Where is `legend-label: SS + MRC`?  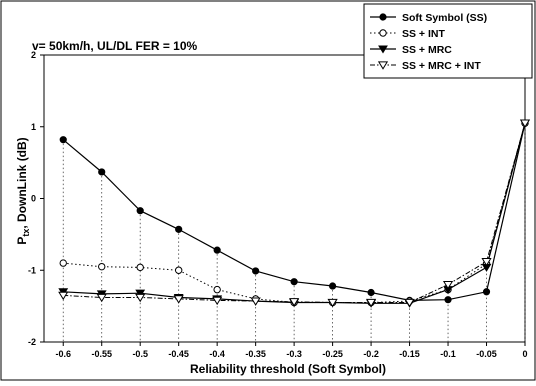
legend-label: SS + MRC is located at coordinates (427, 50).